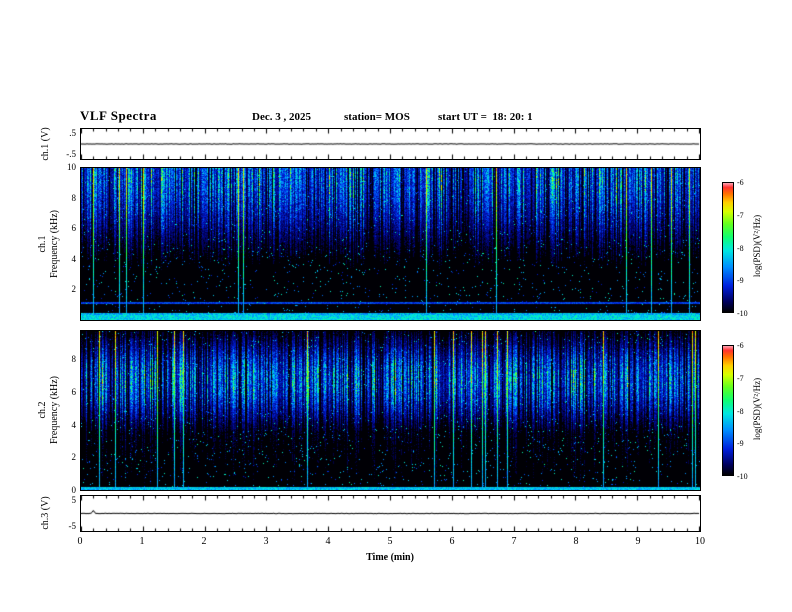 This screenshot has height=612, width=792. What do you see at coordinates (485, 117) in the screenshot?
I see `header-start-ut: start UT = 18: 20: 1` at bounding box center [485, 117].